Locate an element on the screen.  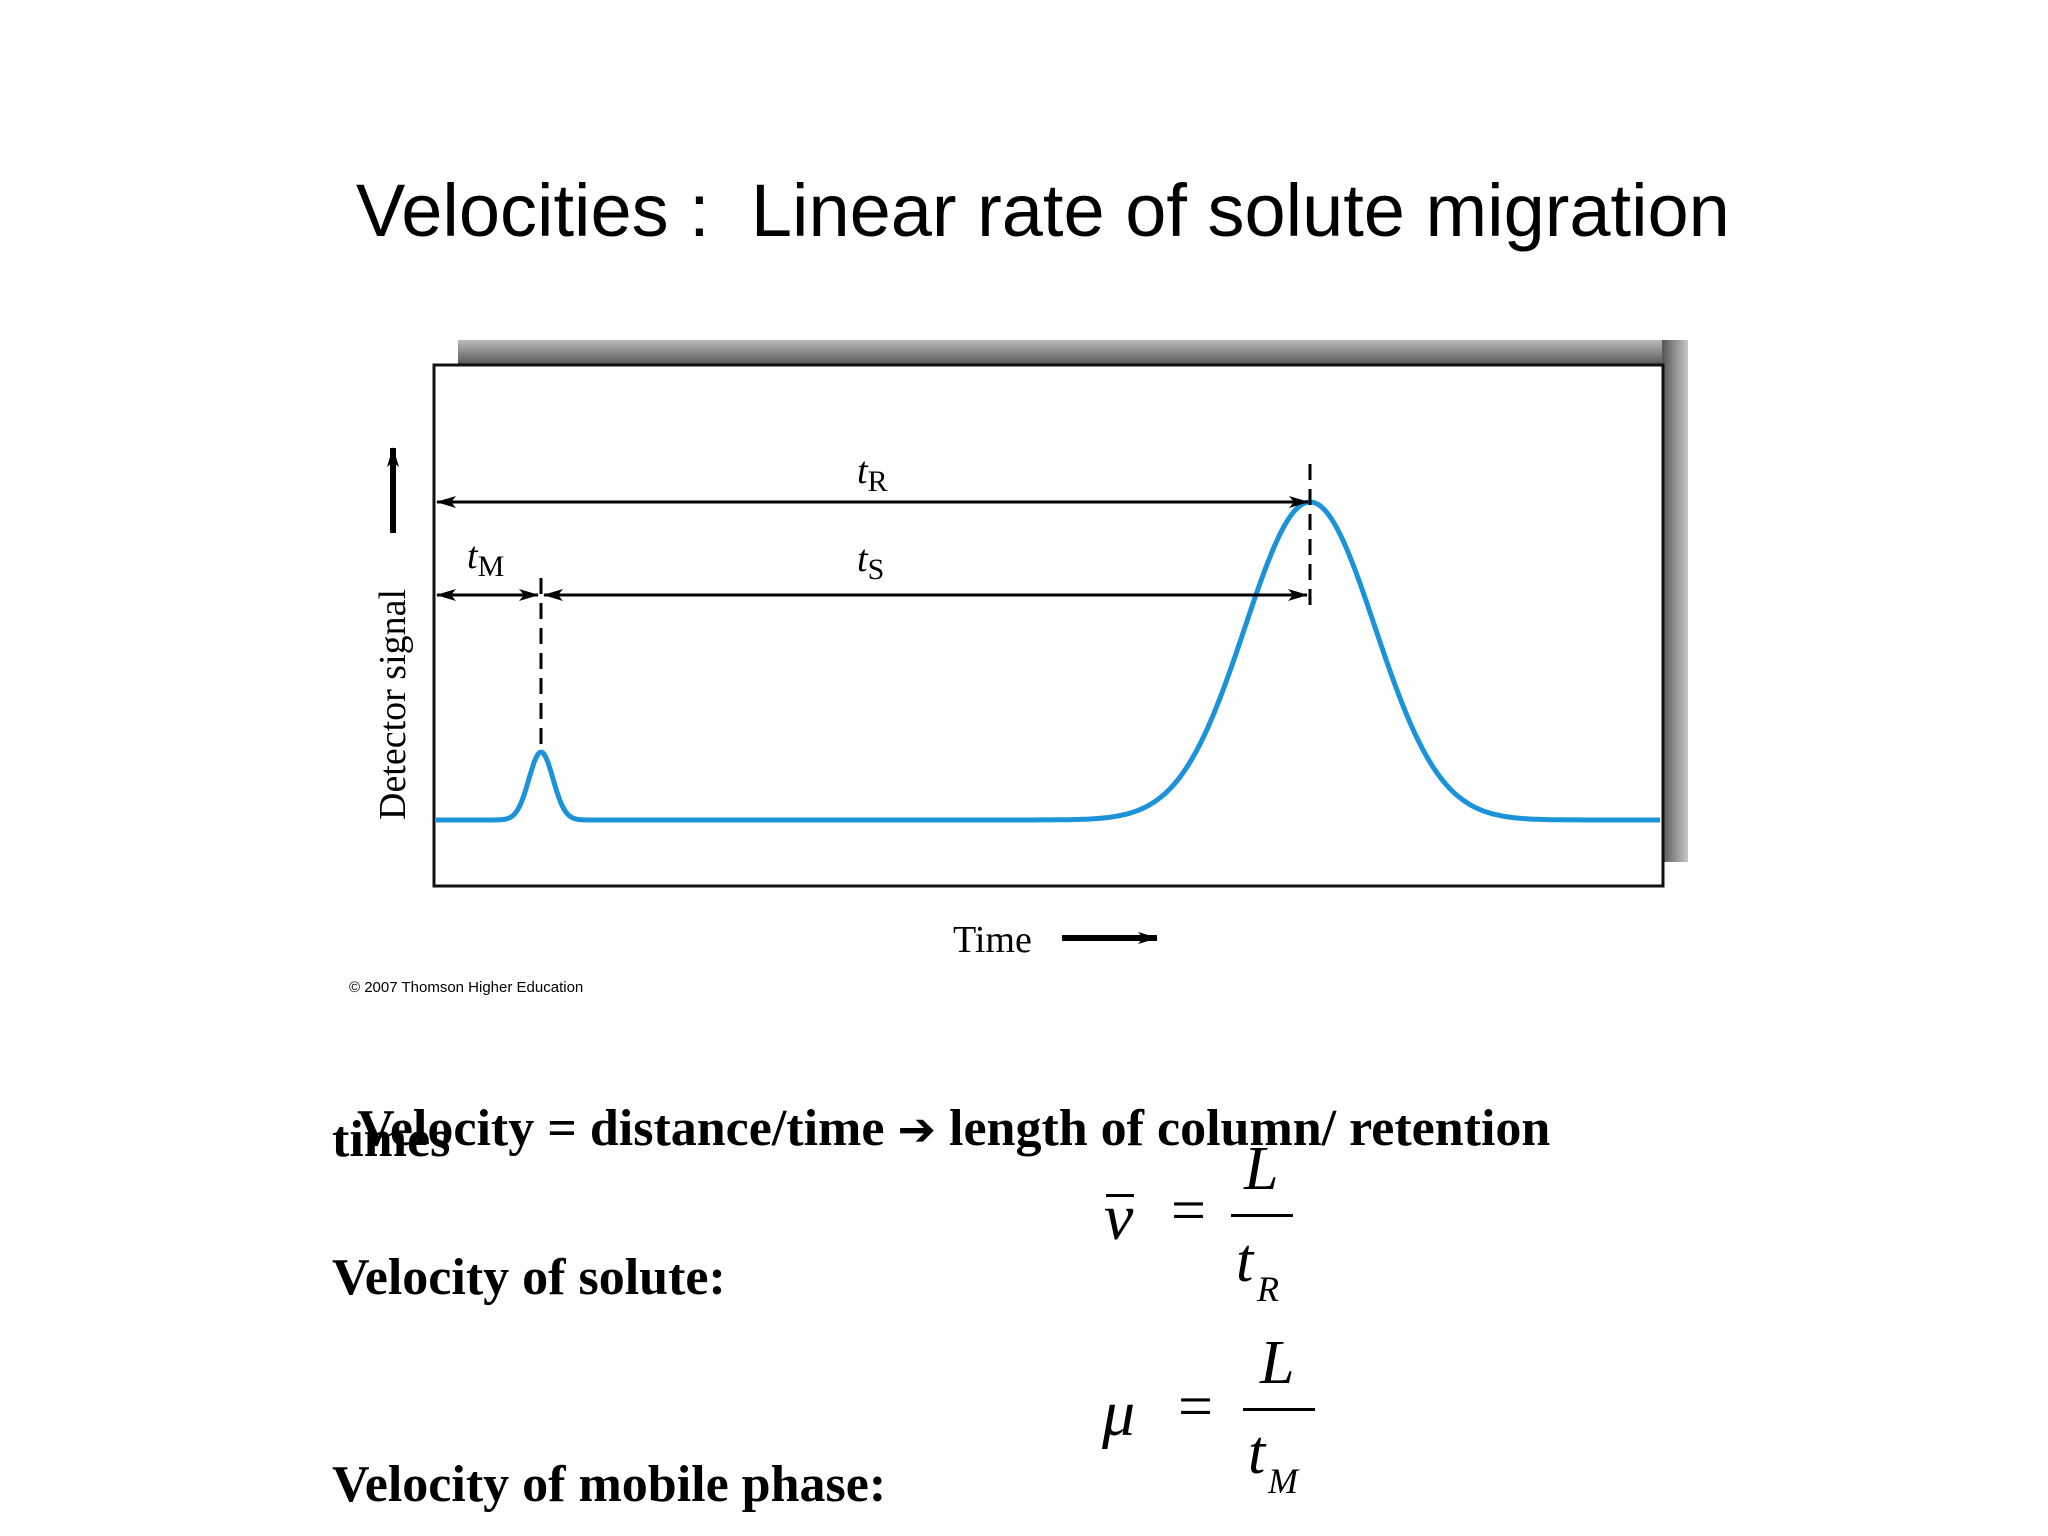
velocity-definition-part-a: Velocity = distance/time is located at coordinates (627, 1128).